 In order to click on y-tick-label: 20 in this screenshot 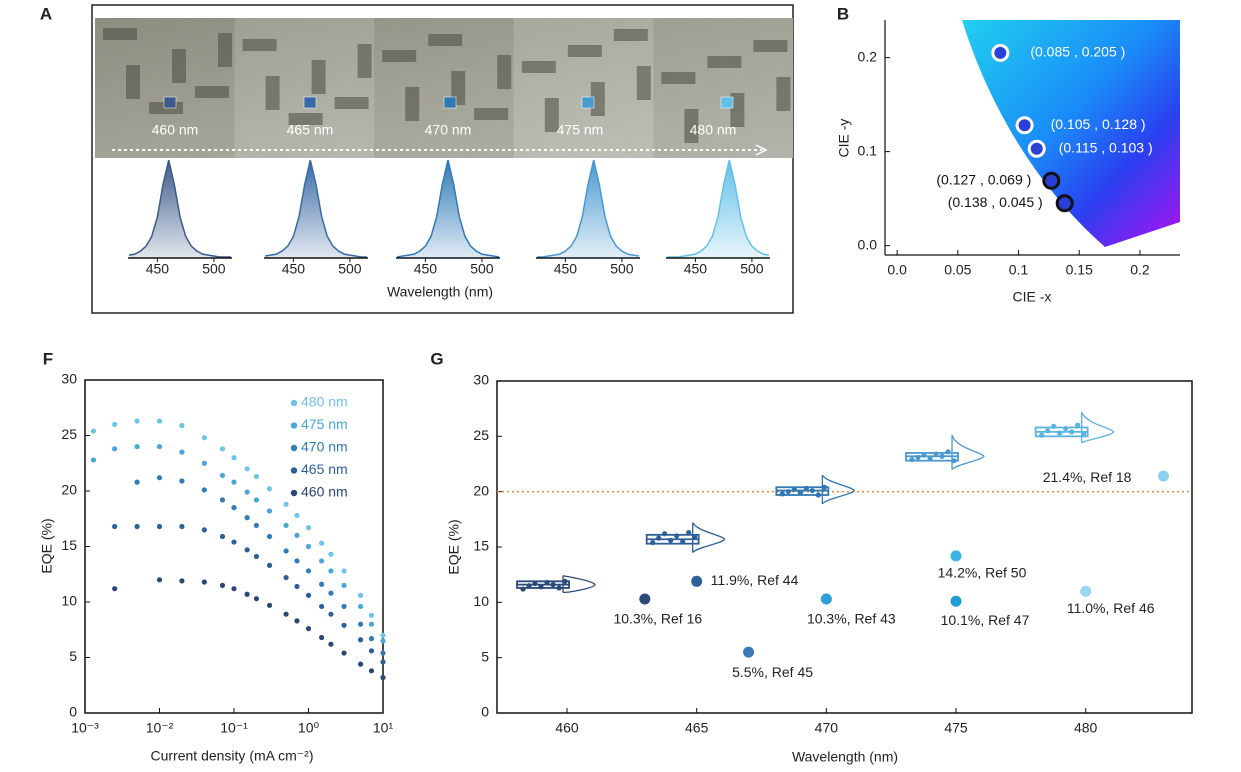, I will do `click(69, 490)`.